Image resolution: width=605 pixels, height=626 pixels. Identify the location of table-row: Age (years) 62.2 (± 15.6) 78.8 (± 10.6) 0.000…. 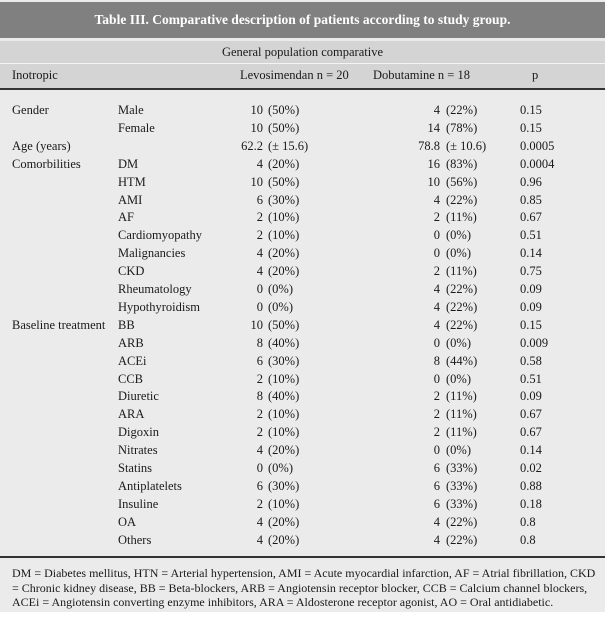
(302, 146).